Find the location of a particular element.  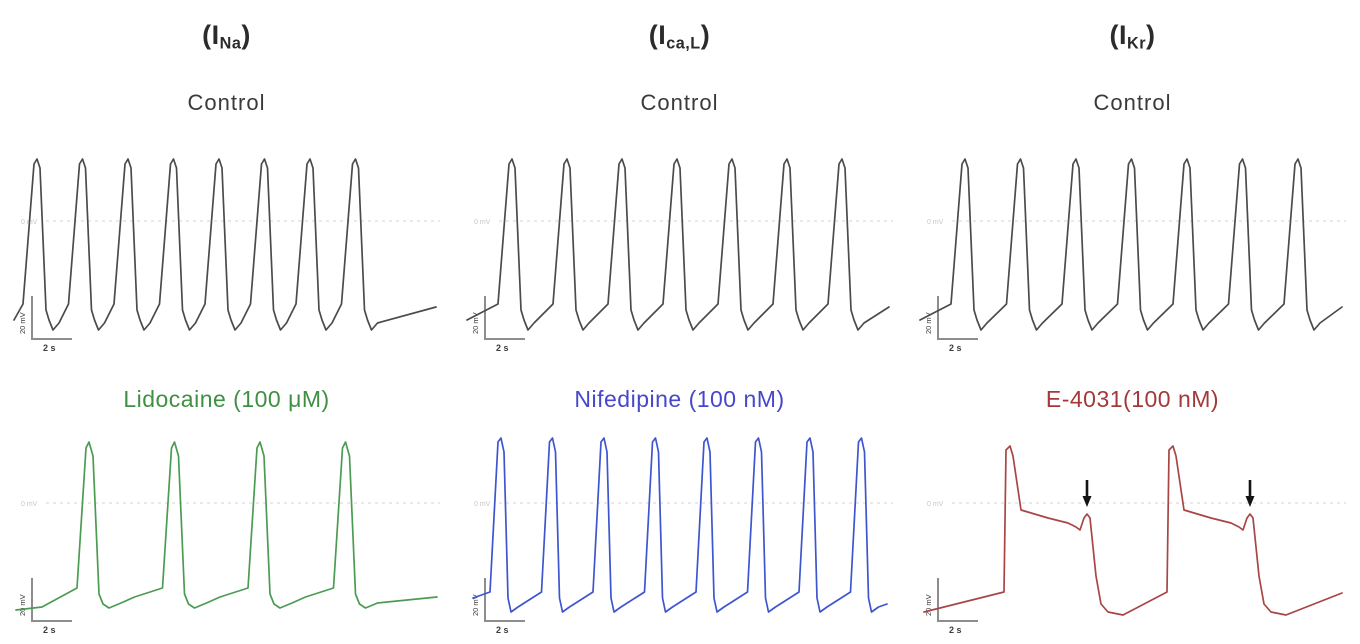

current-label-ikr: (IKr) is located at coordinates (1133, 37).